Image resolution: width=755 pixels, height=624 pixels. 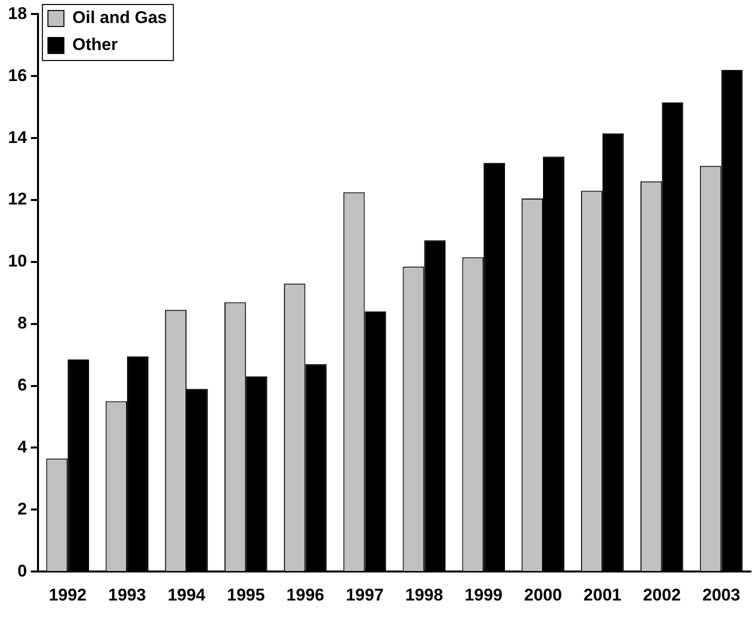 What do you see at coordinates (365, 594) in the screenshot?
I see `x-tick-label: 1997` at bounding box center [365, 594].